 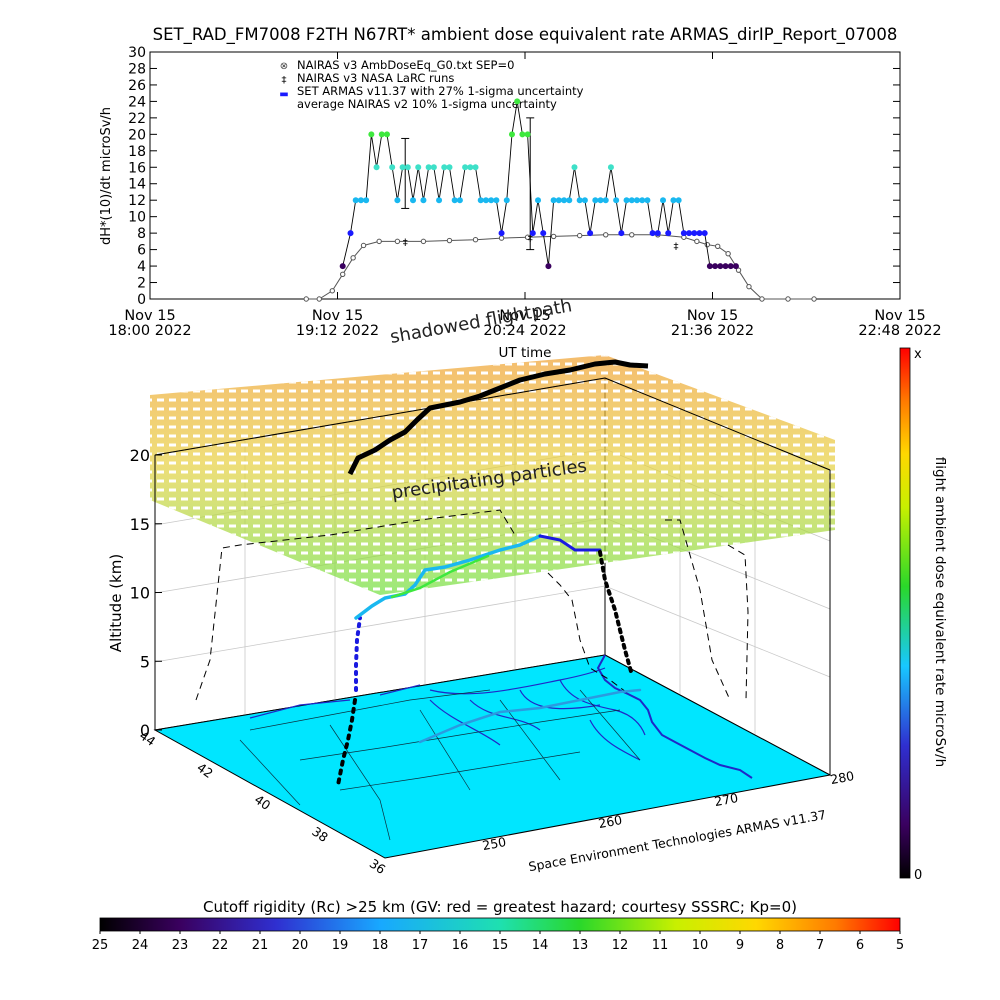 I want to click on y-tick-label: 0, so click(x=141, y=300).